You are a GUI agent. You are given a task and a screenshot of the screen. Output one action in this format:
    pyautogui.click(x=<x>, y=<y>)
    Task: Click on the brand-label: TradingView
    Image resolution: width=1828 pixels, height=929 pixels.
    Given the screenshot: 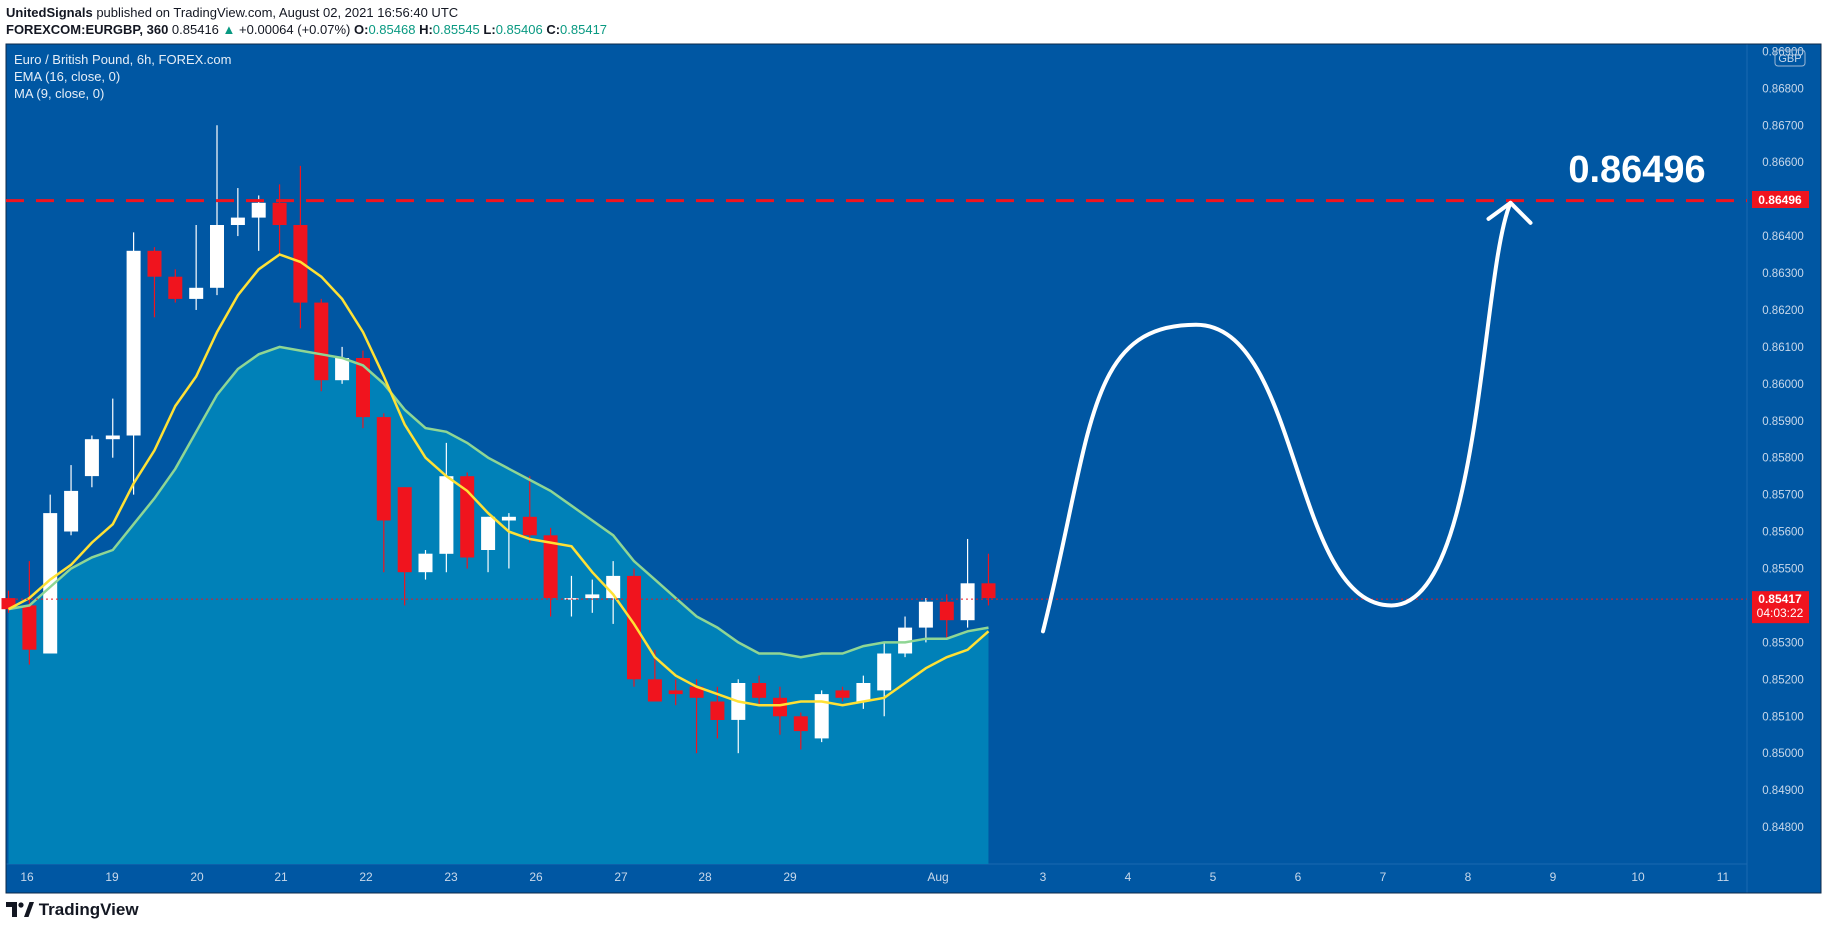 What is the action you would take?
    pyautogui.click(x=88, y=909)
    